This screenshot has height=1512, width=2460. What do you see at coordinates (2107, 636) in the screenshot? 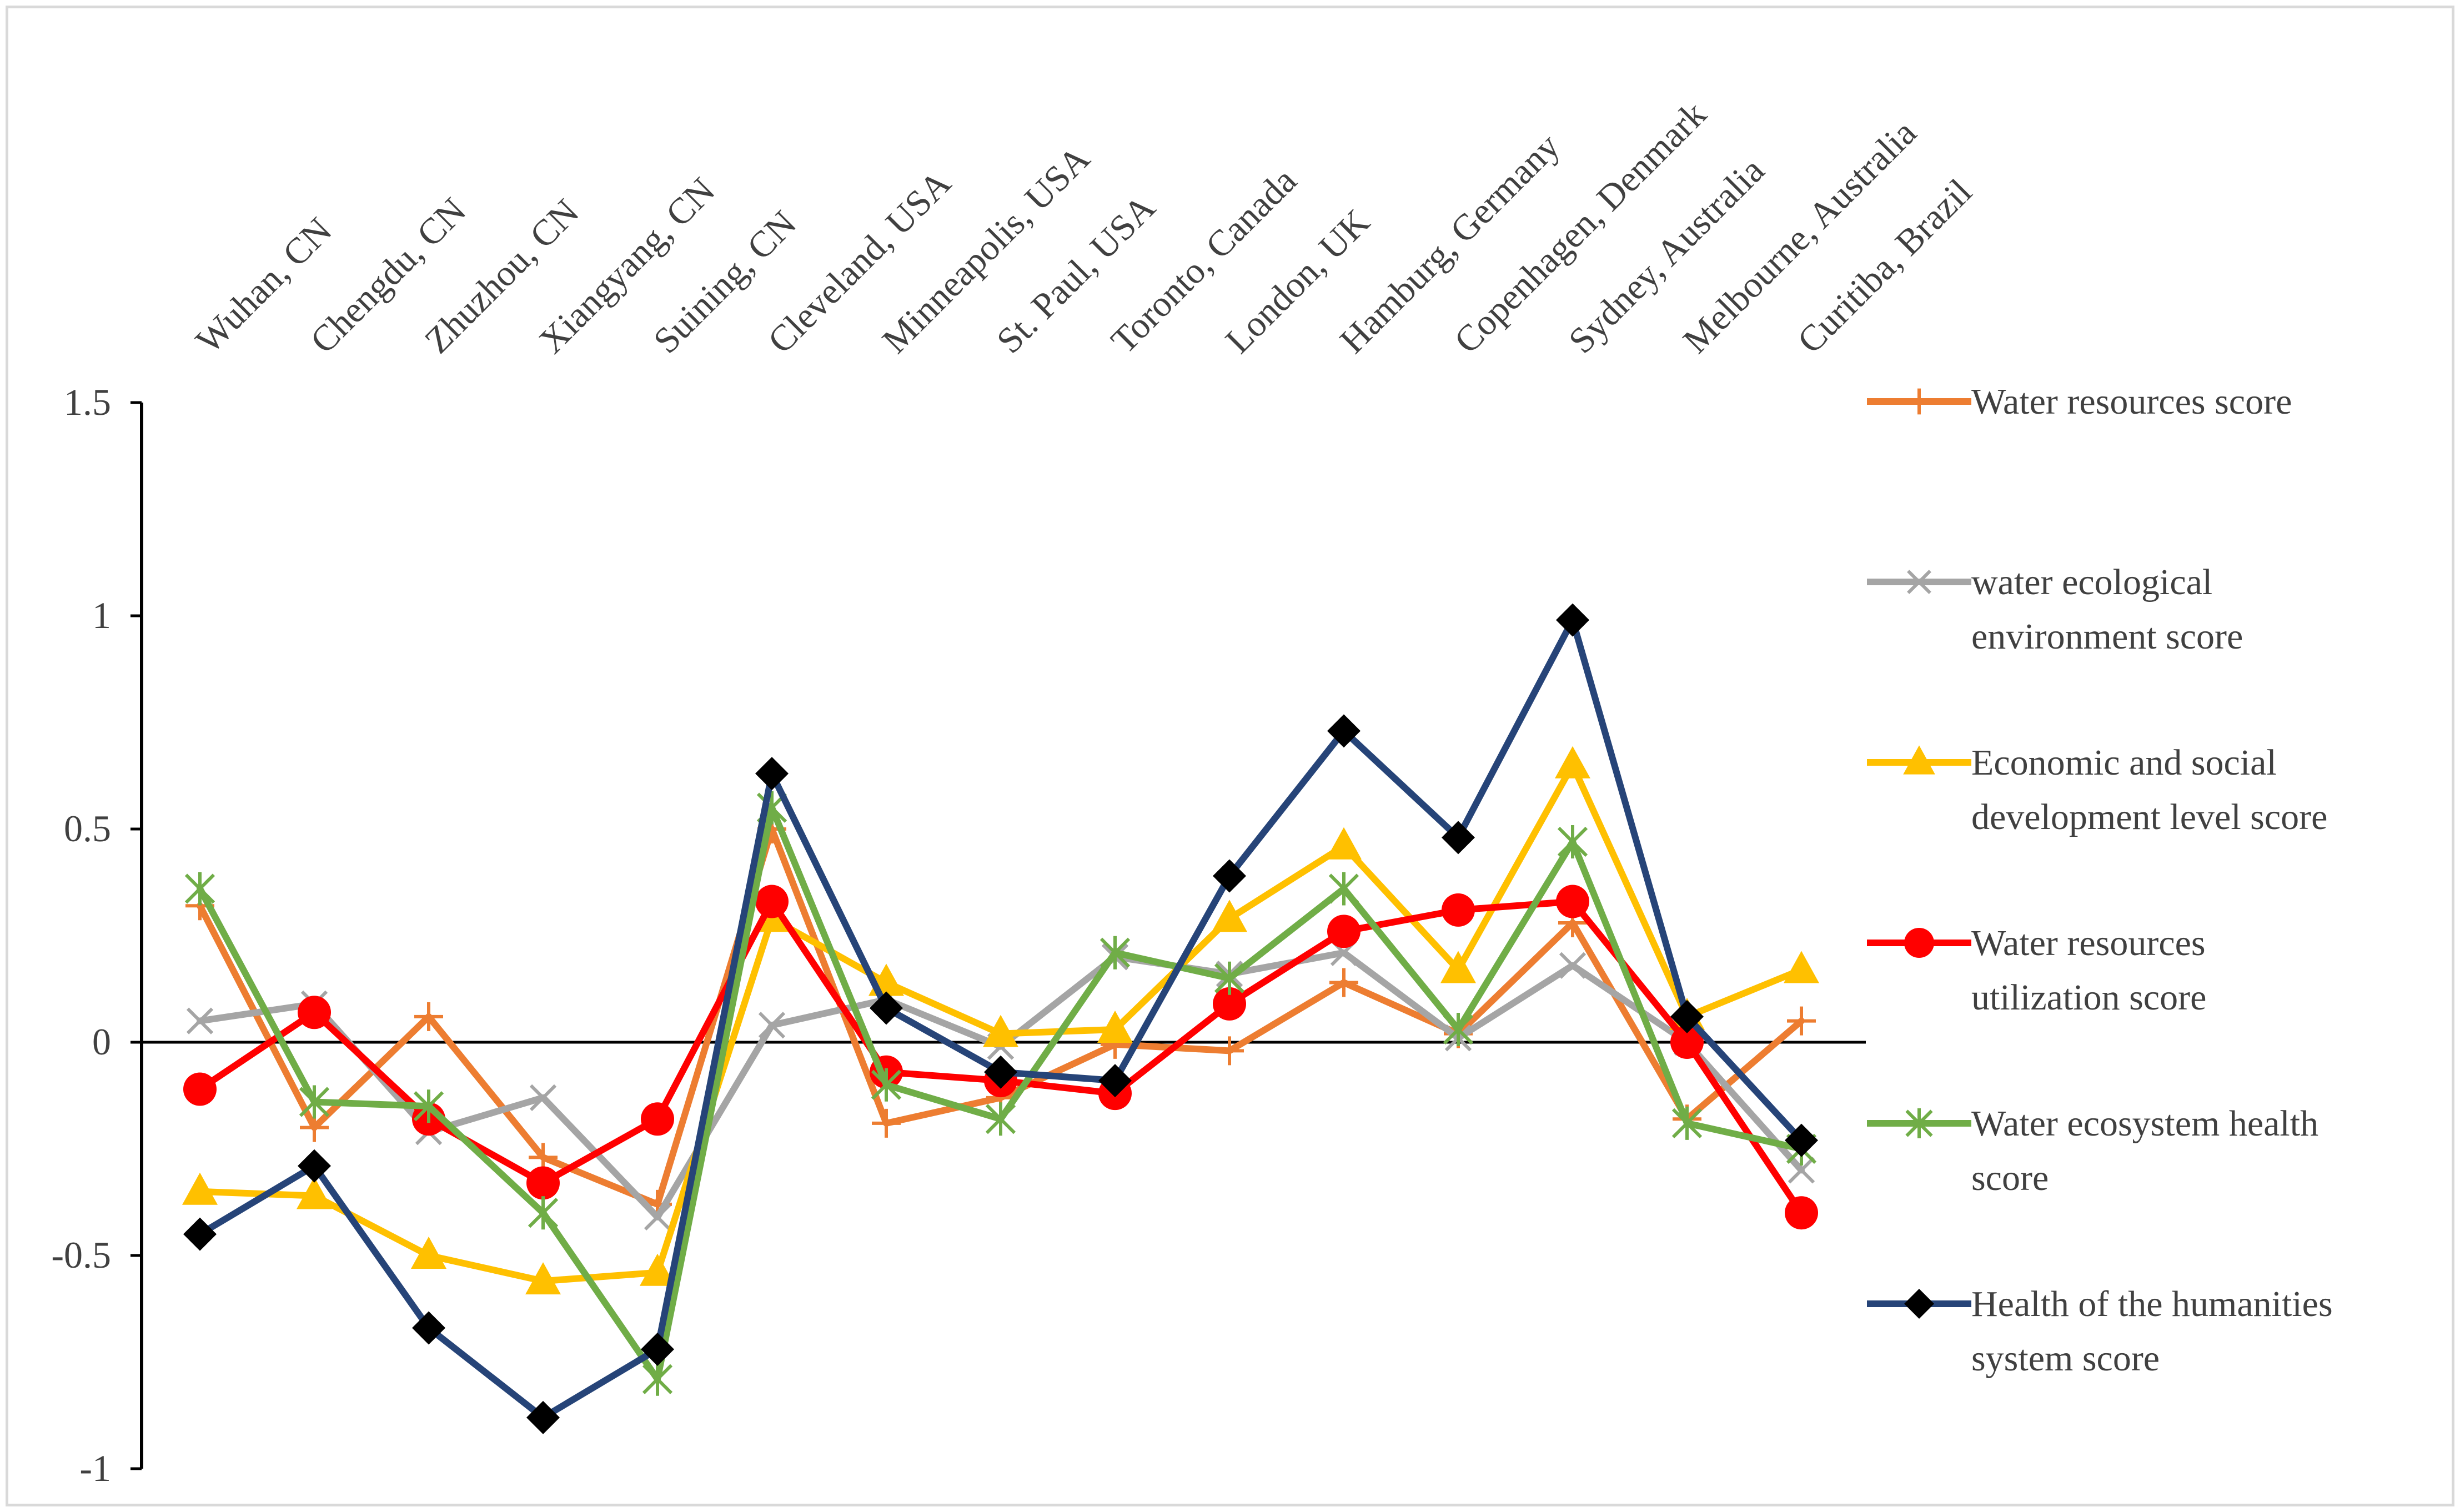
I see `legend-label: environment score` at bounding box center [2107, 636].